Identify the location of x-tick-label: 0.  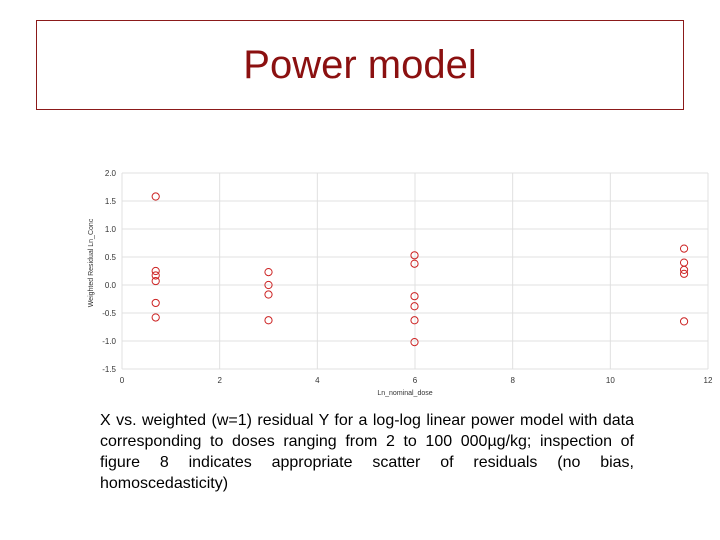
(122, 380).